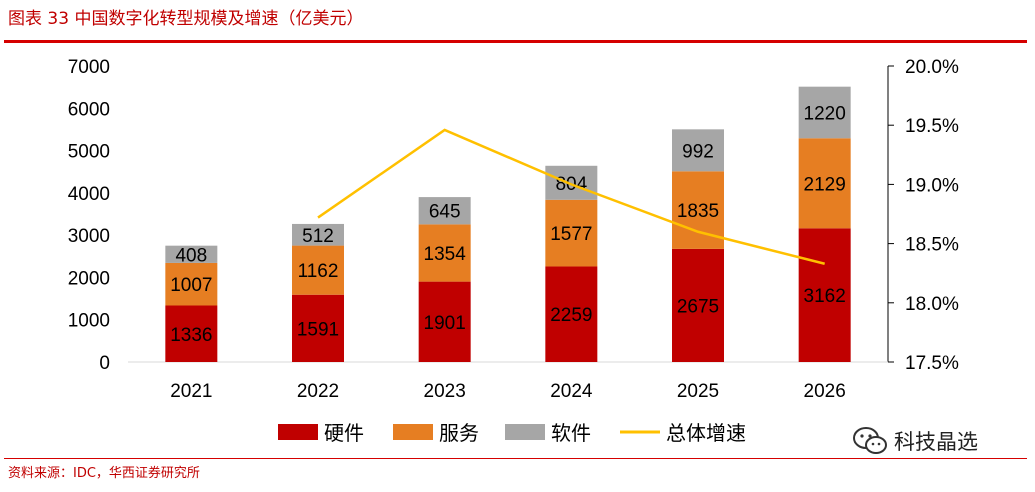 Image resolution: width=1035 pixels, height=492 pixels. Describe the element at coordinates (318, 391) in the screenshot. I see `x-tick-label: 2022` at that location.